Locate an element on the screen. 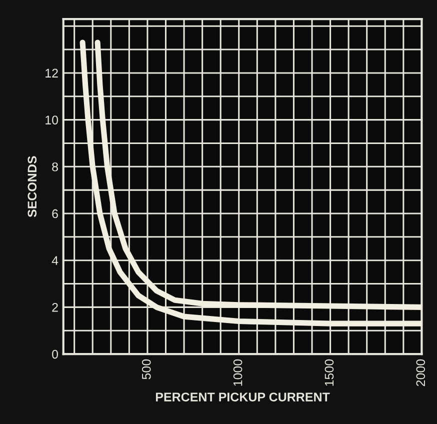 This screenshot has height=424, width=437. y-tick-label: 2 is located at coordinates (55, 307).